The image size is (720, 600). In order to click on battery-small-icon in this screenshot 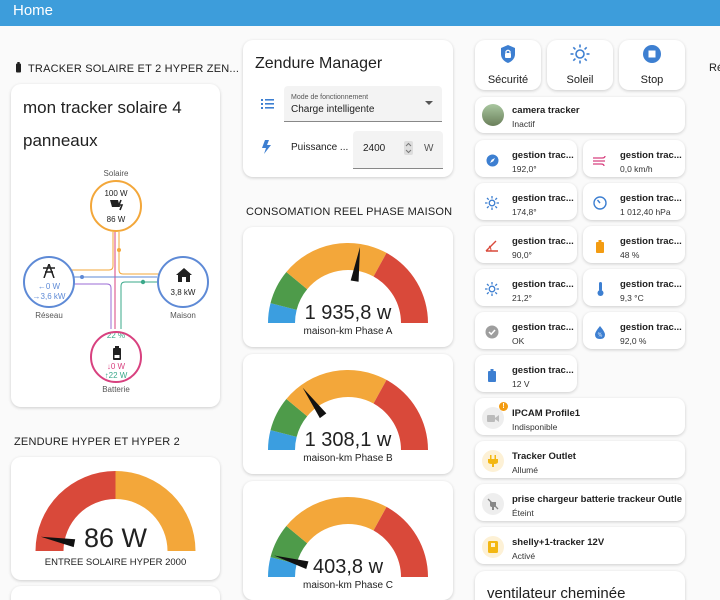, I will do `click(18, 67)`.